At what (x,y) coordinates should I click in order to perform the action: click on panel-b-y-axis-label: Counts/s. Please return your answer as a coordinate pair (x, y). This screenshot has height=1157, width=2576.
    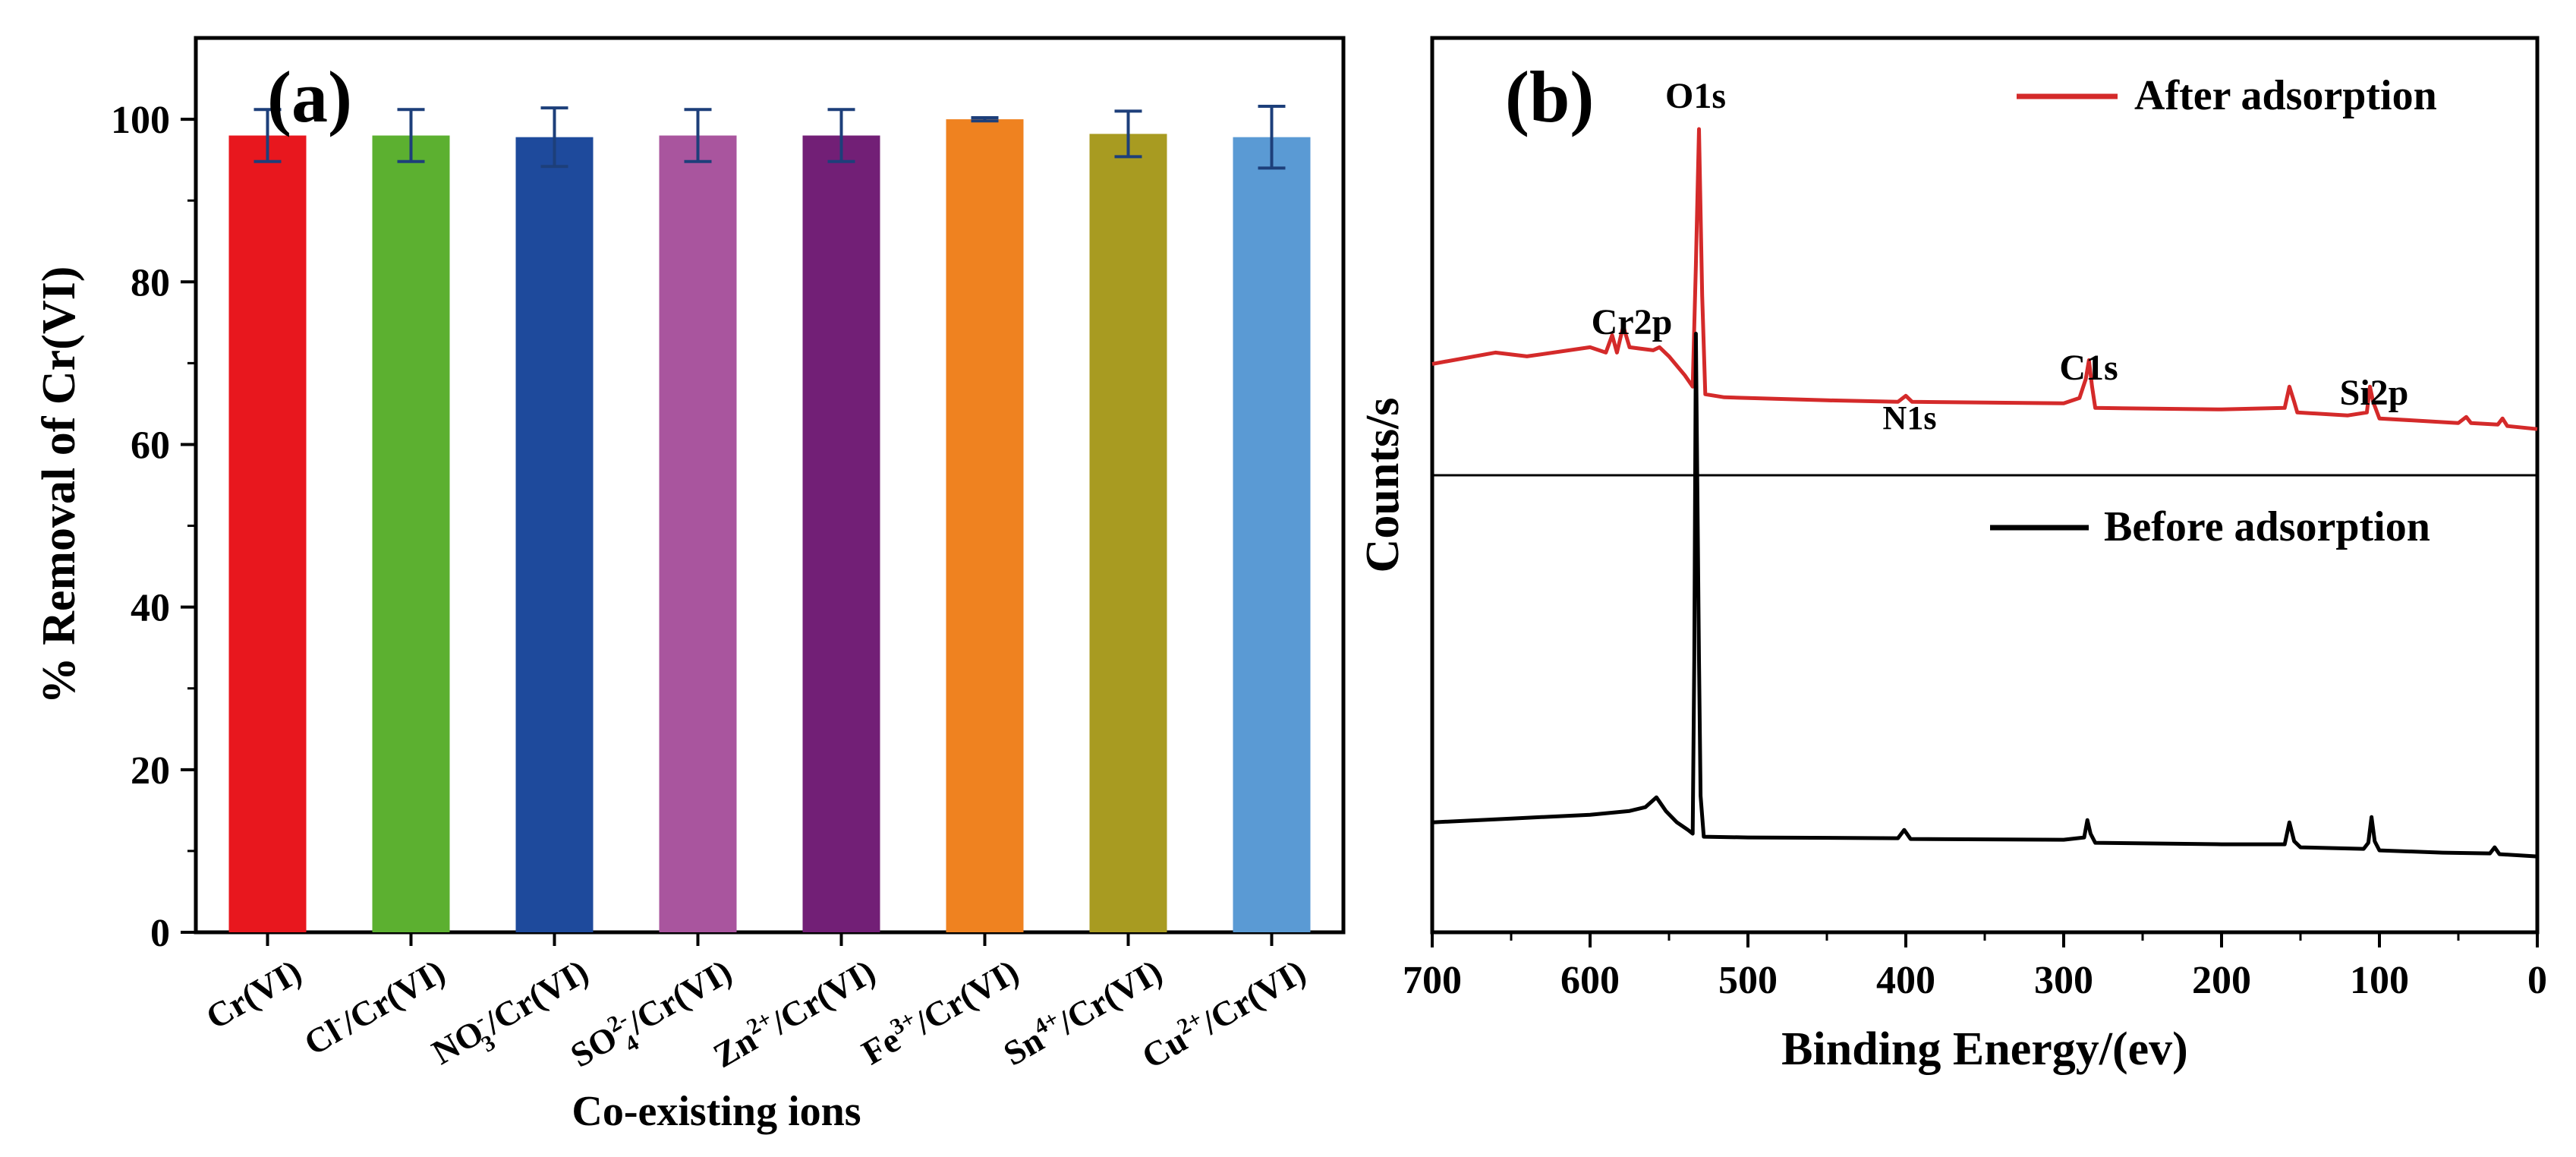
    Looking at the image, I should click on (1383, 486).